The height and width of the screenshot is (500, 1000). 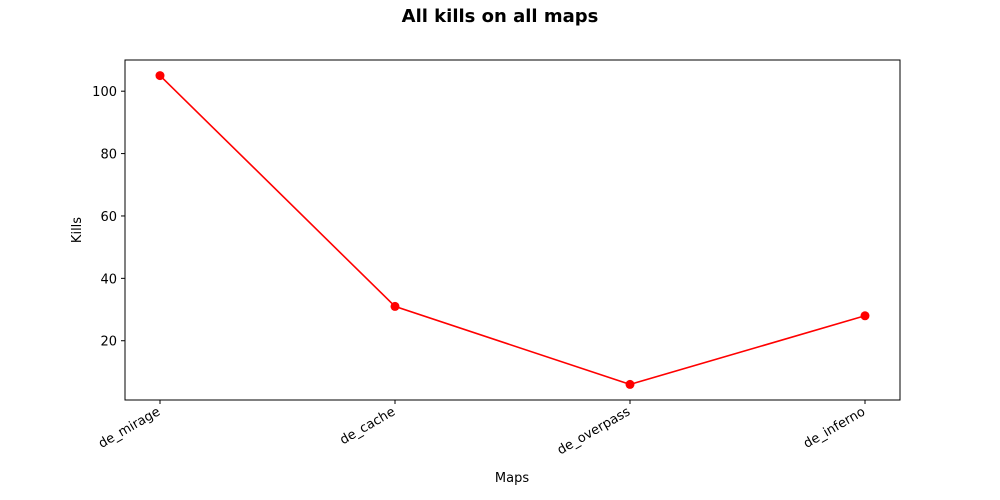 I want to click on y-tick-label: 80, so click(x=108, y=155).